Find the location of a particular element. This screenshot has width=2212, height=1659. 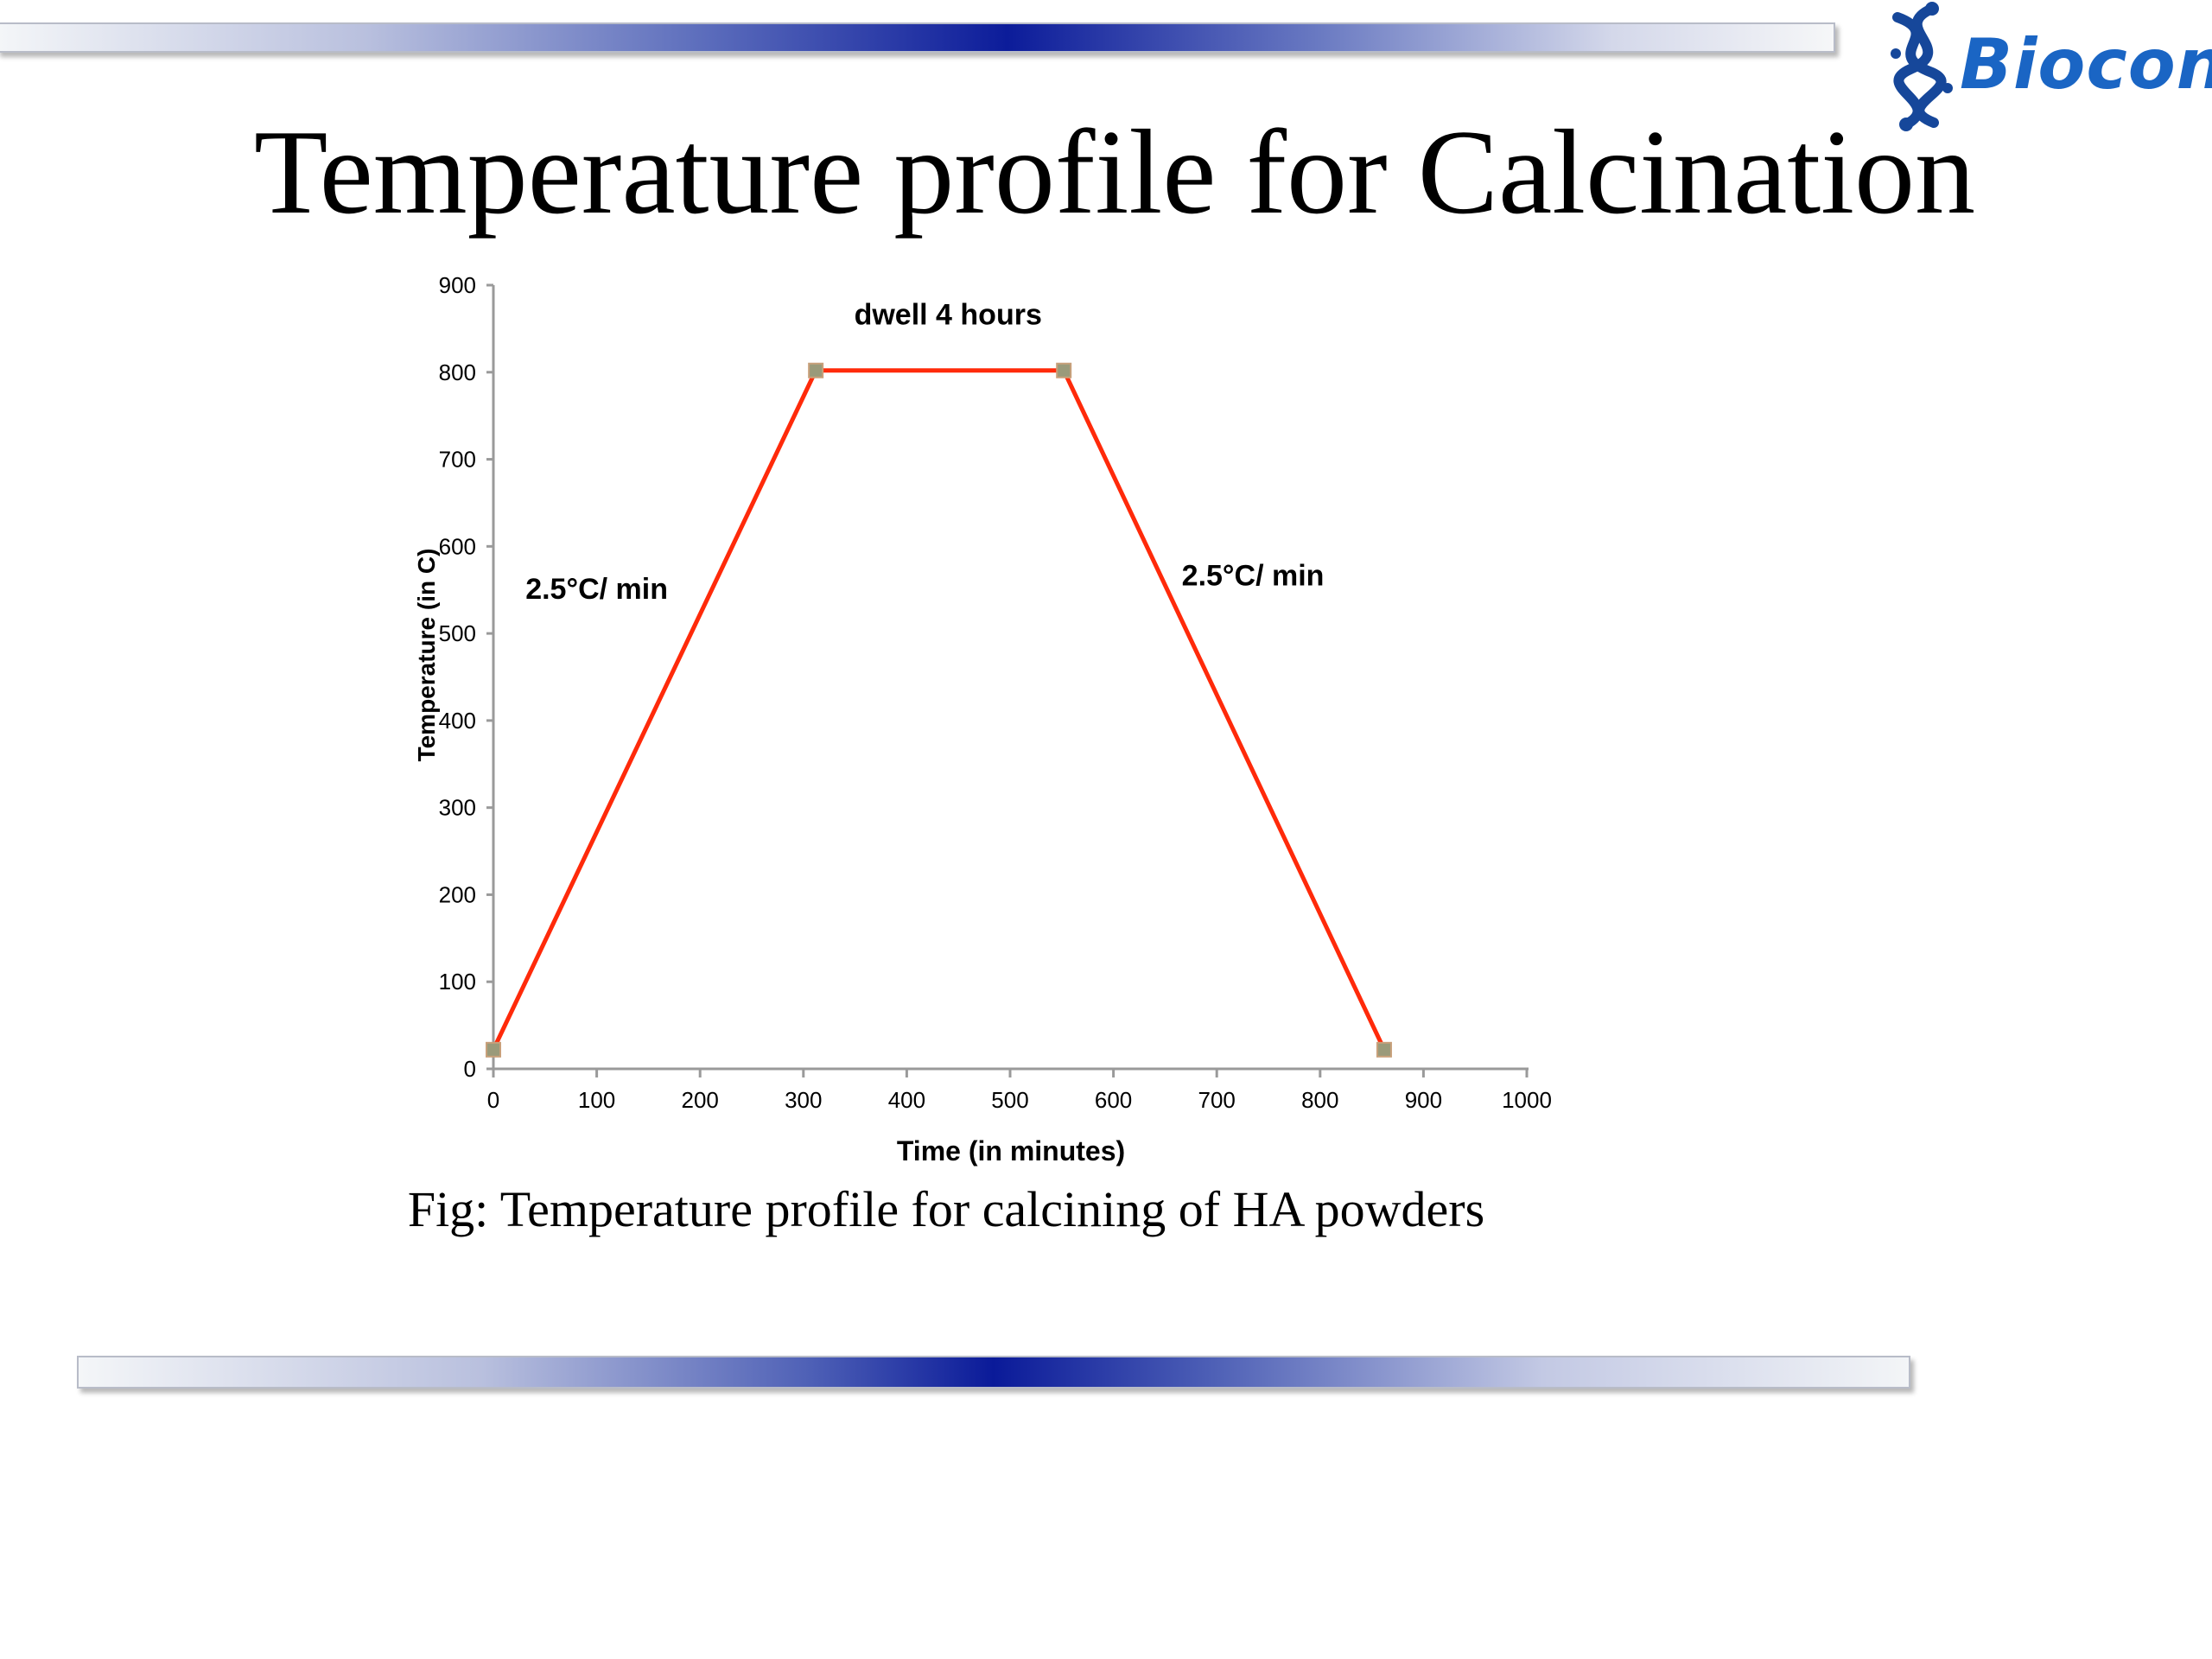

biocon-logo: Biocon is located at coordinates (2039, 69).